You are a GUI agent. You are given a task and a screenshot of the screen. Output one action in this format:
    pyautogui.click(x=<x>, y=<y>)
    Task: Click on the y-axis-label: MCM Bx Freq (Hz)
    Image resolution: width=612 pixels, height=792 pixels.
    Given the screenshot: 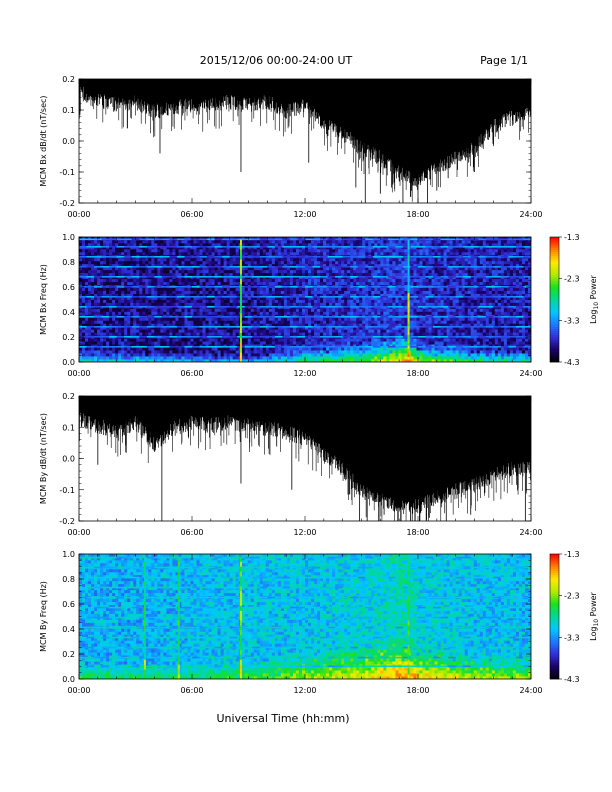 What is the action you would take?
    pyautogui.click(x=43, y=299)
    